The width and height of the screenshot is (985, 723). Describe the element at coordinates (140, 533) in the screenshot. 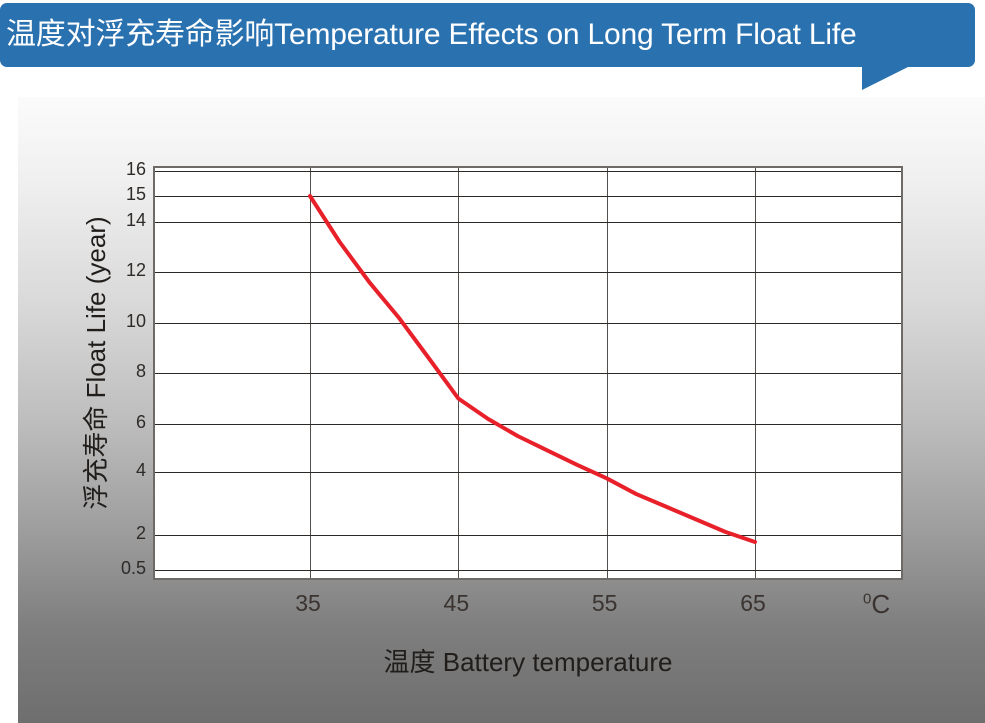

I see `y-axis-tick-label: 2` at that location.